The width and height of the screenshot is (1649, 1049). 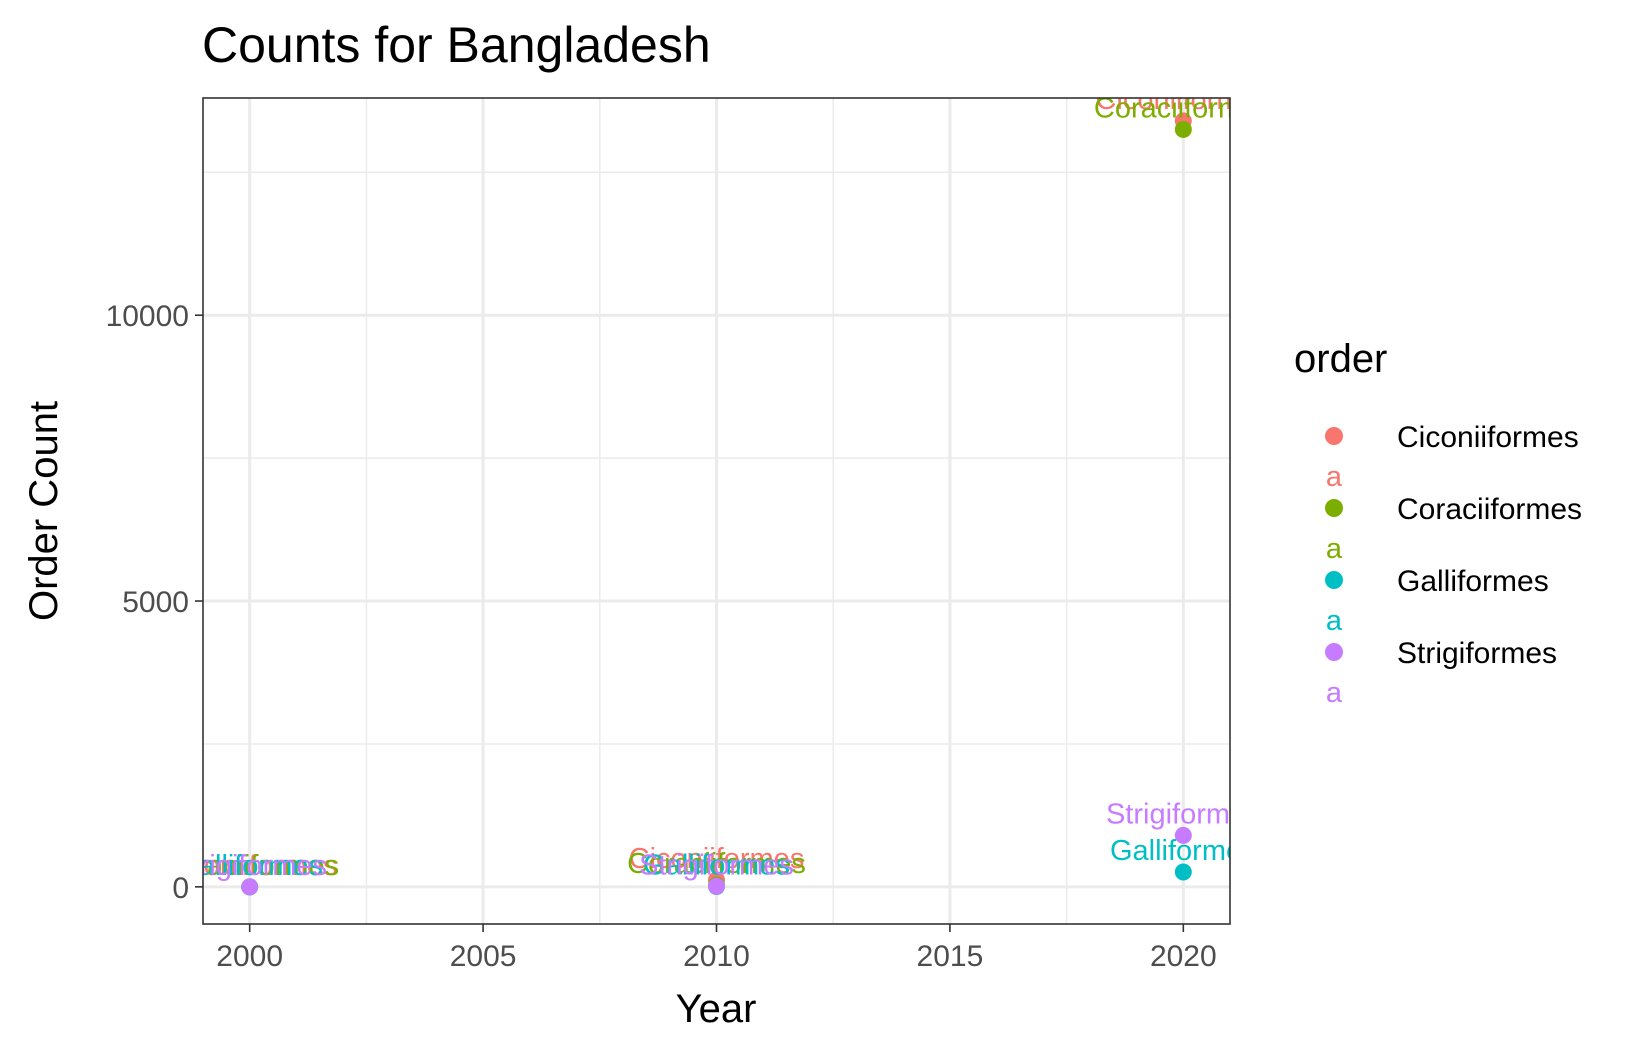 I want to click on legend-label: Ciconiiformes, so click(x=1488, y=437).